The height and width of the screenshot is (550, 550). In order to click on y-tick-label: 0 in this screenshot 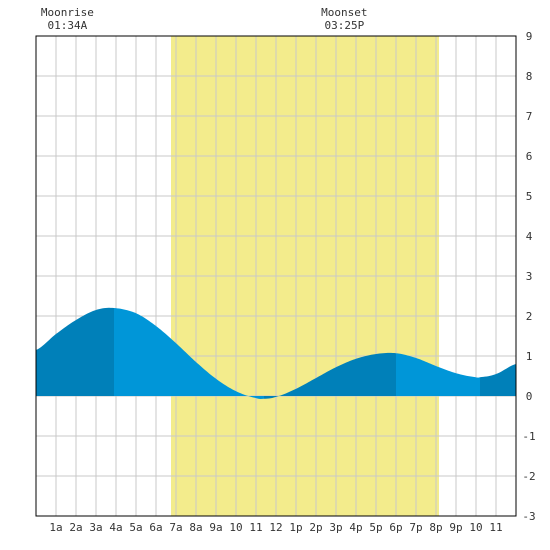, I will do `click(529, 396)`.